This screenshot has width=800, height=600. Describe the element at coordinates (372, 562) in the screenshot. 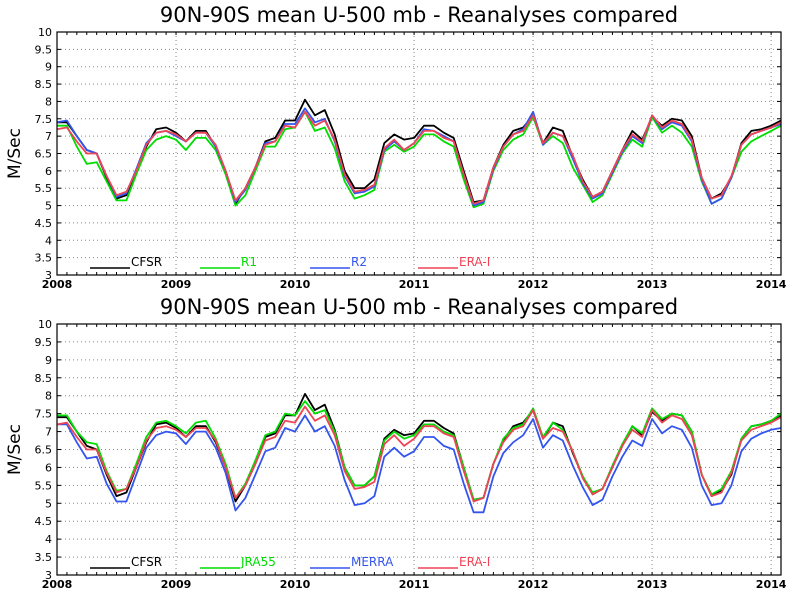

I see `legend-label: MERRA` at that location.